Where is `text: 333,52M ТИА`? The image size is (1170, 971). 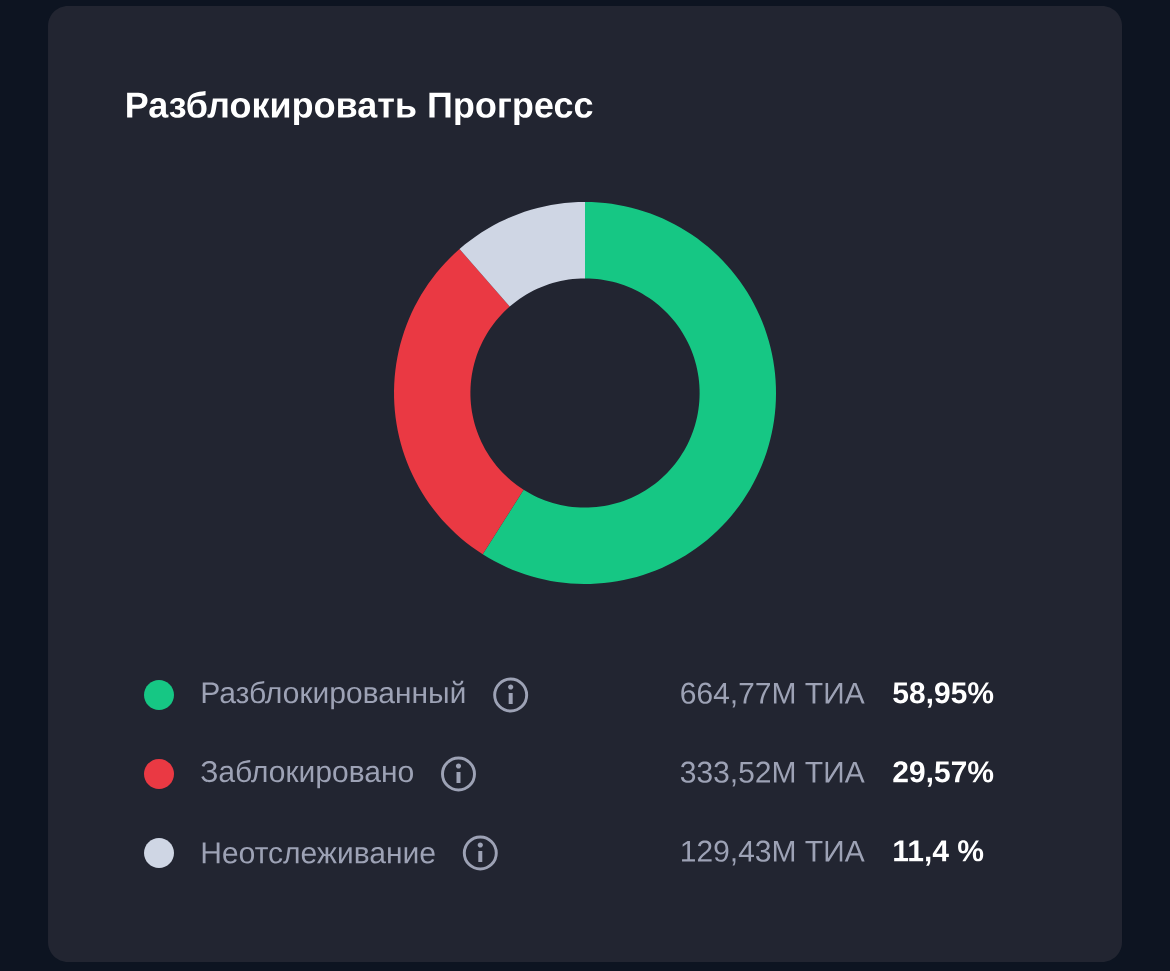
text: 333,52M ТИА is located at coordinates (772, 774).